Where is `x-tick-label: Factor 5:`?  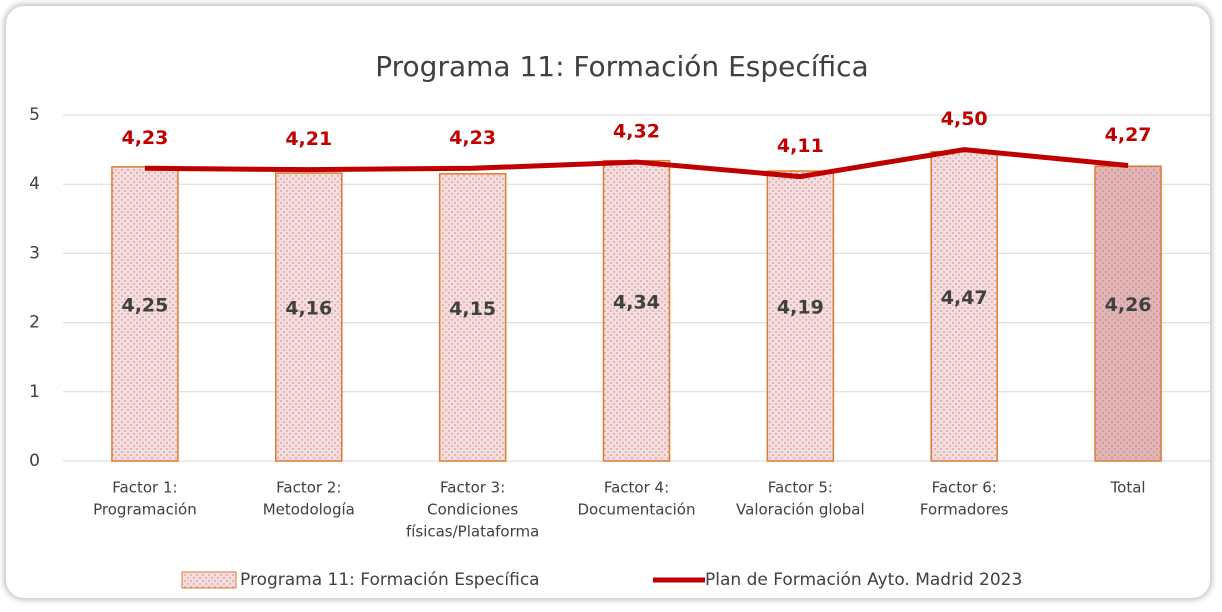 x-tick-label: Factor 5: is located at coordinates (800, 488).